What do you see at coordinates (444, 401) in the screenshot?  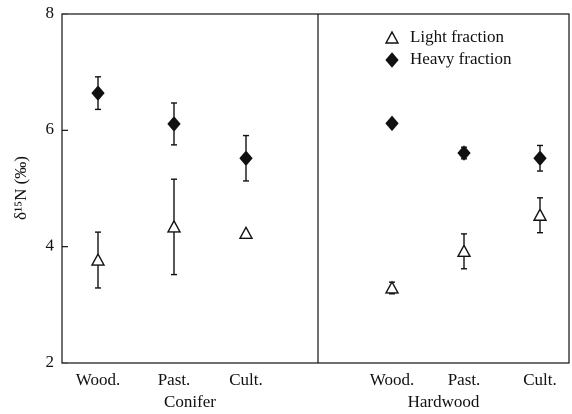 I see `group-label: Hardwood` at bounding box center [444, 401].